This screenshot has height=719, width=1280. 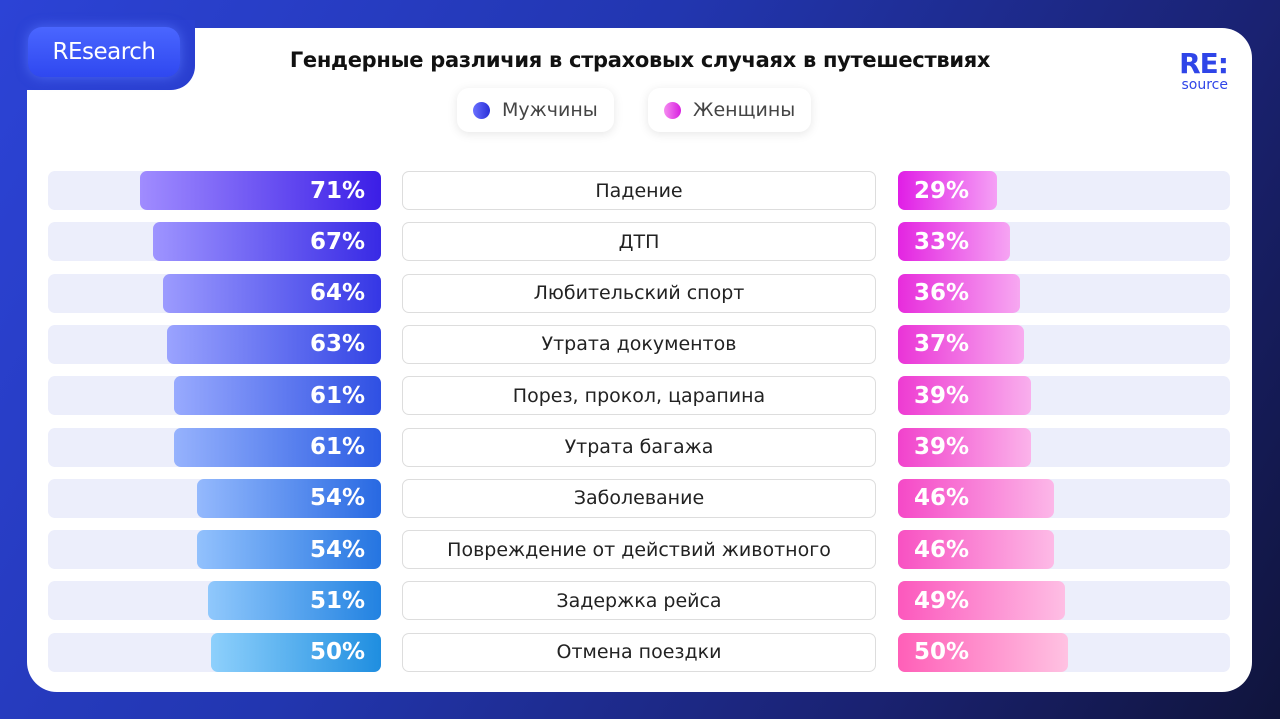 I want to click on men-track: 51%, so click(x=214, y=601).